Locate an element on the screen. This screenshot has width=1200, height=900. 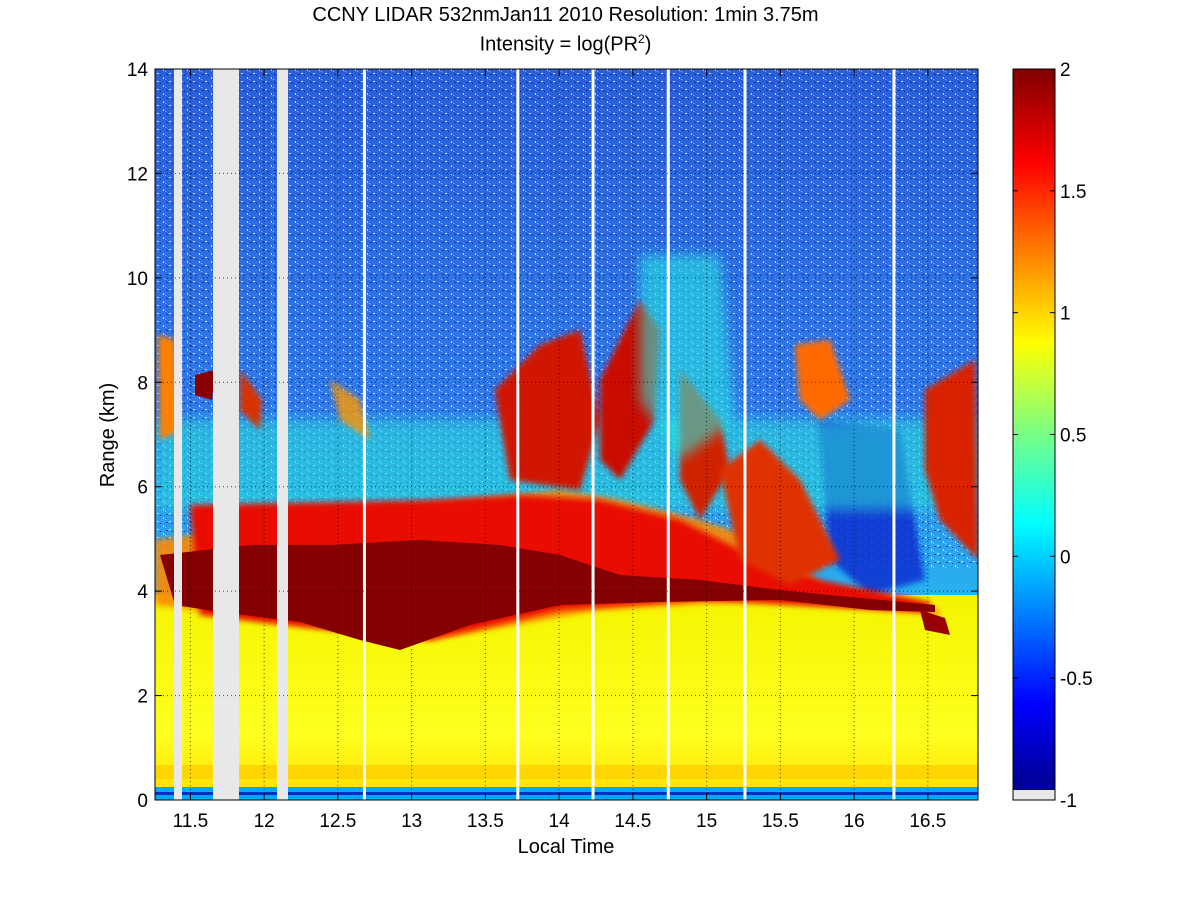
y-tick-label-3: 4 is located at coordinates (142, 592).